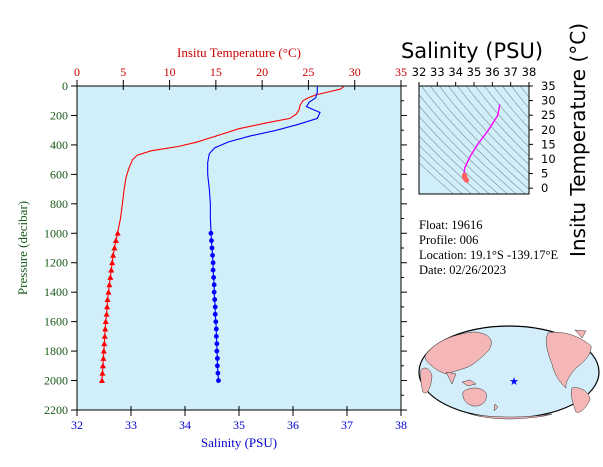 The height and width of the screenshot is (467, 603). I want to click on pressure-tick-label: 1400, so click(56, 292).